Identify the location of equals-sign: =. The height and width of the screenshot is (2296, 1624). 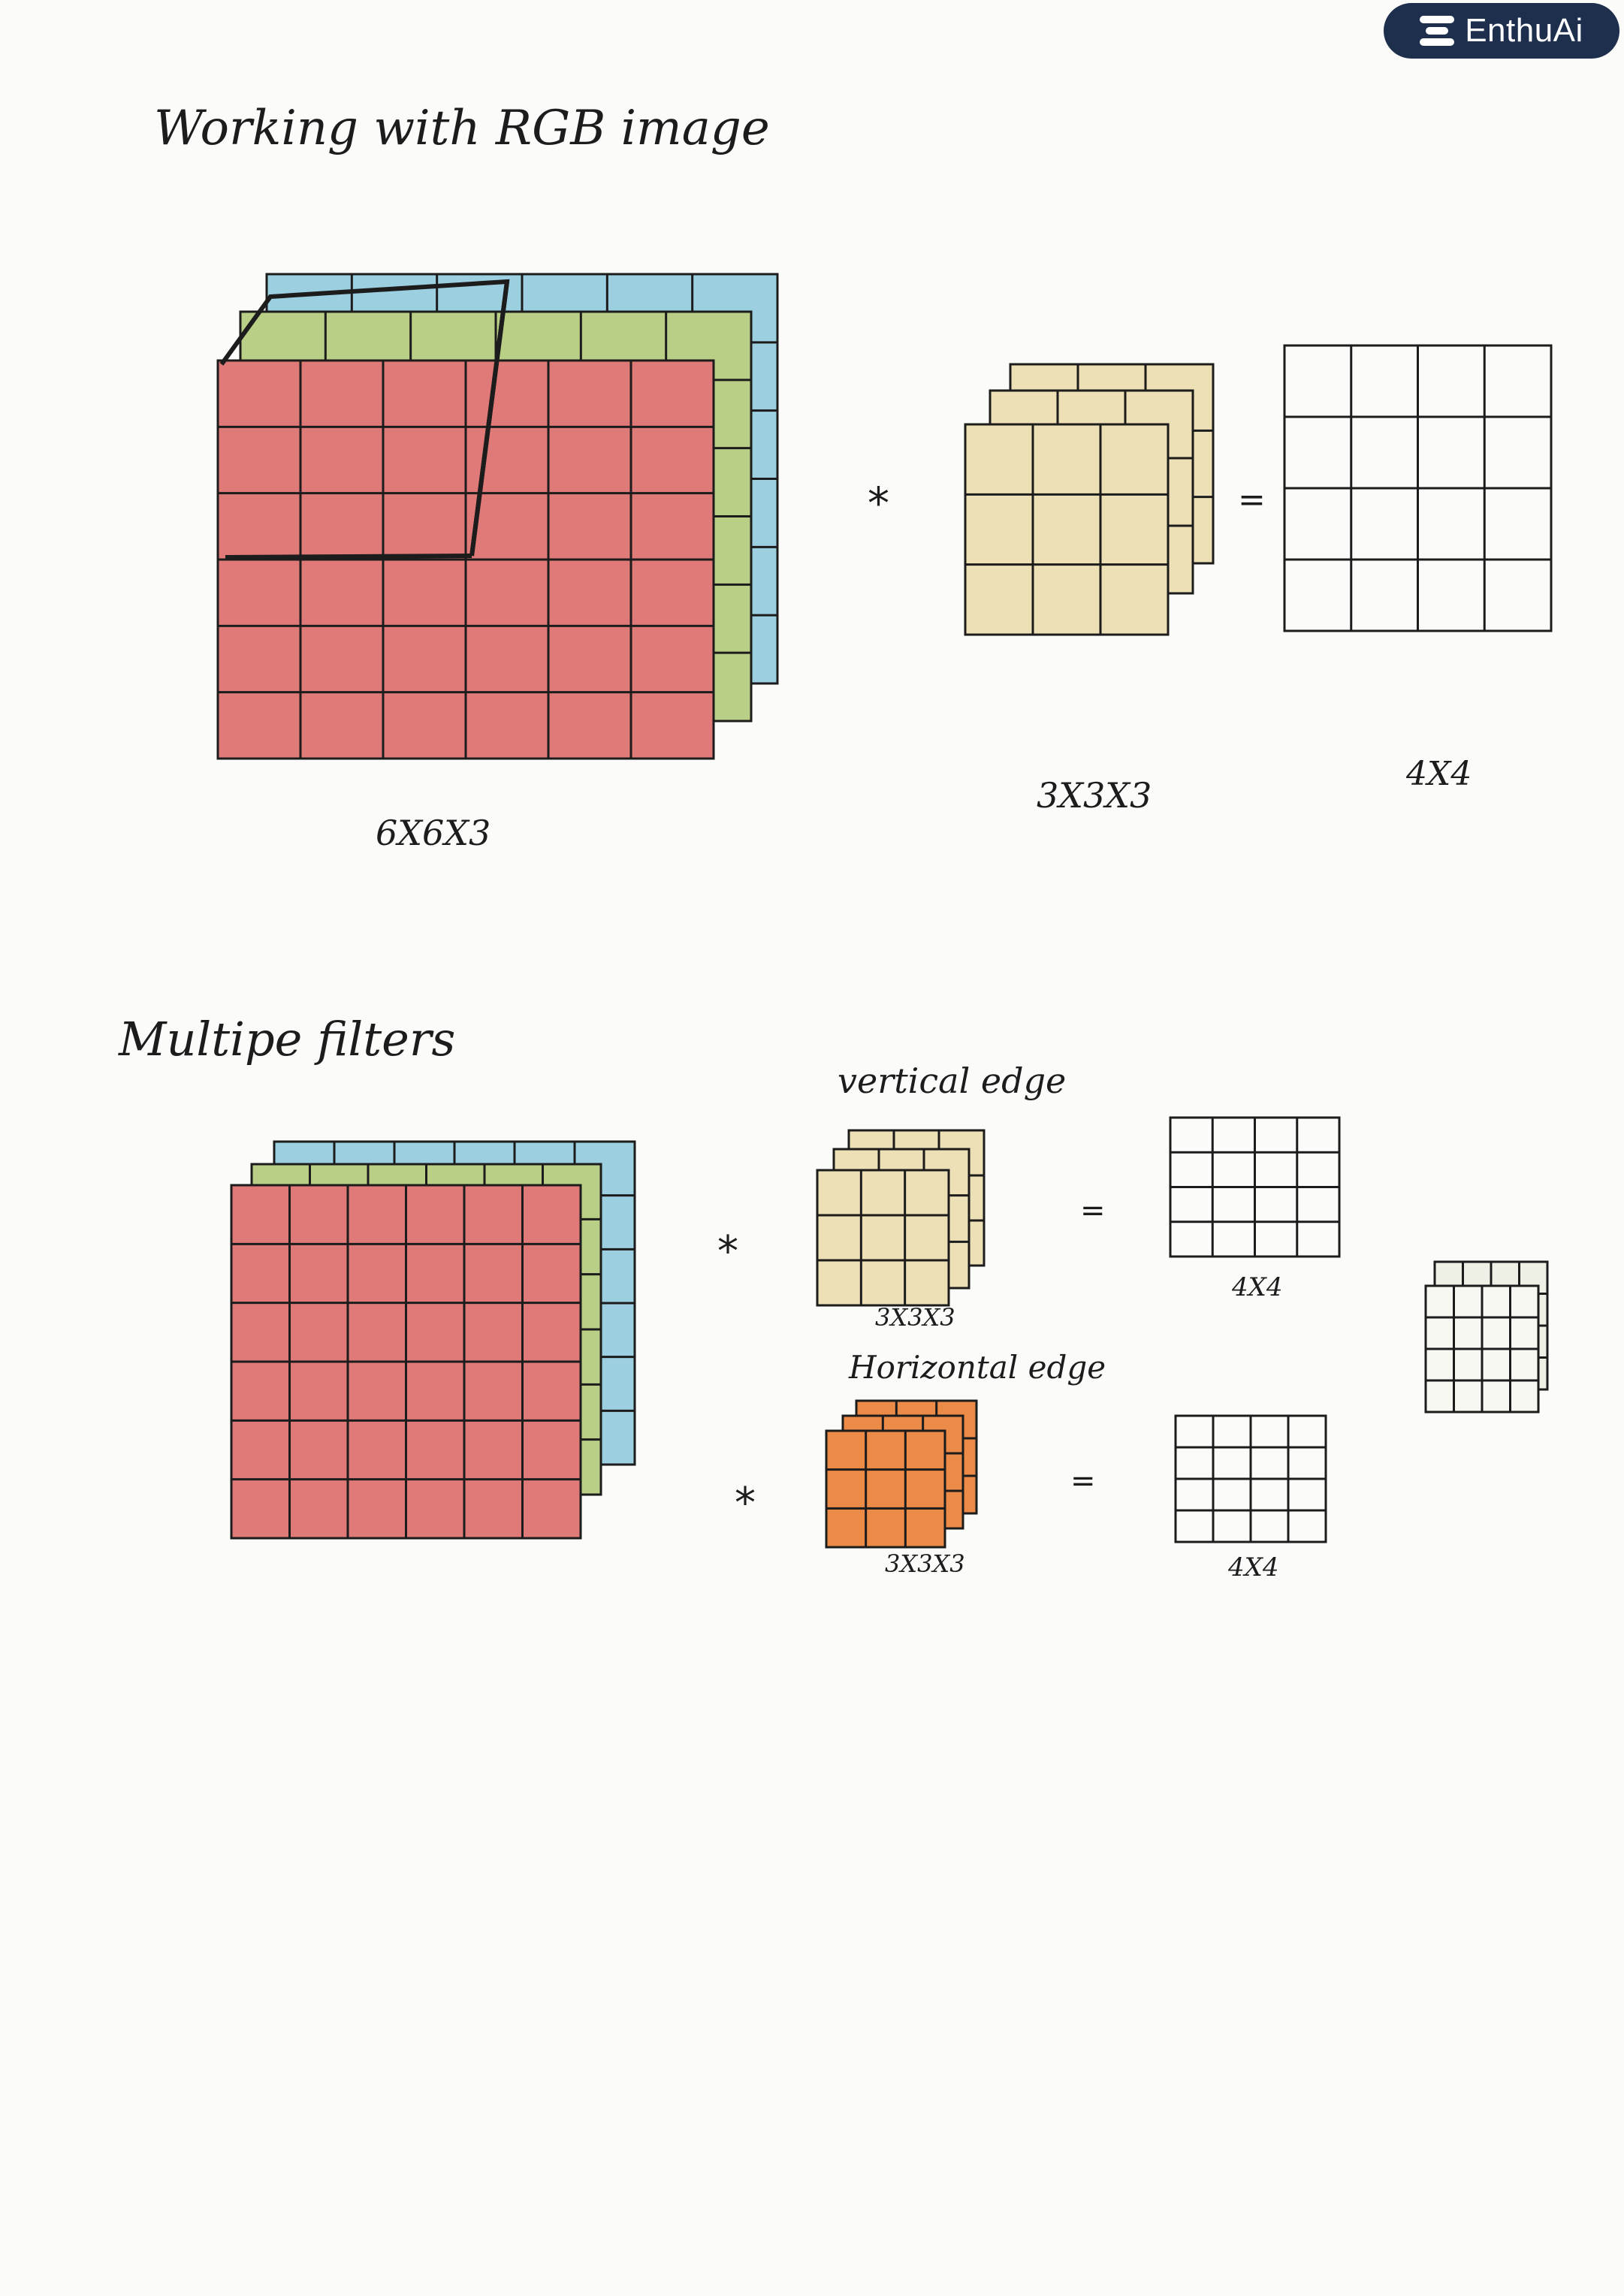
(1252, 500).